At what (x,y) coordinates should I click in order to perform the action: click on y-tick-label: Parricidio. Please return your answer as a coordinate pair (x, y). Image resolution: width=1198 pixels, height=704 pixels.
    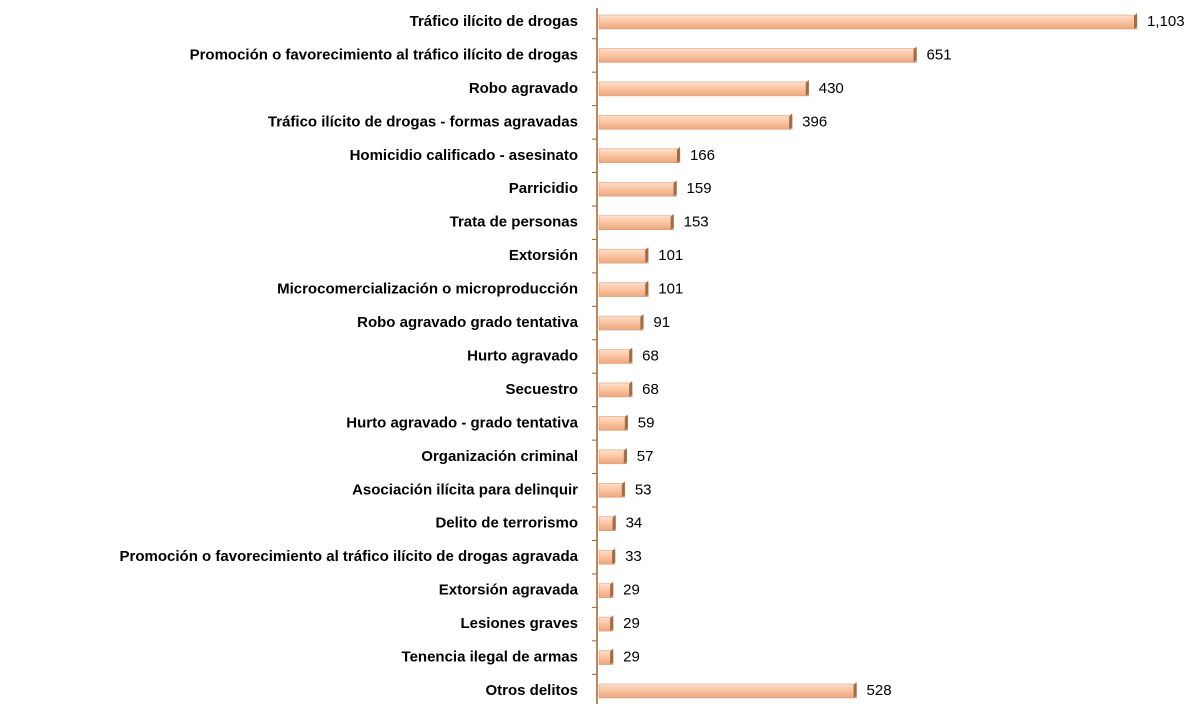
    Looking at the image, I should click on (543, 188).